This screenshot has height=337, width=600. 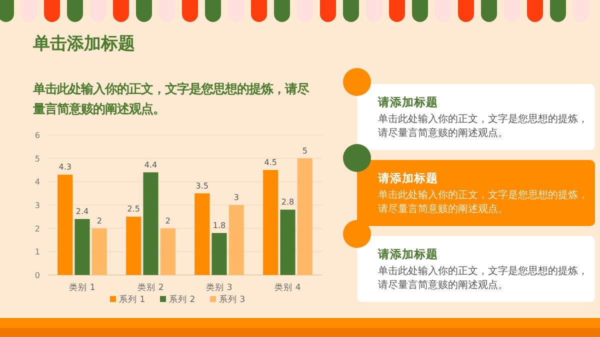 I want to click on data-label: 4.5, so click(x=270, y=162).